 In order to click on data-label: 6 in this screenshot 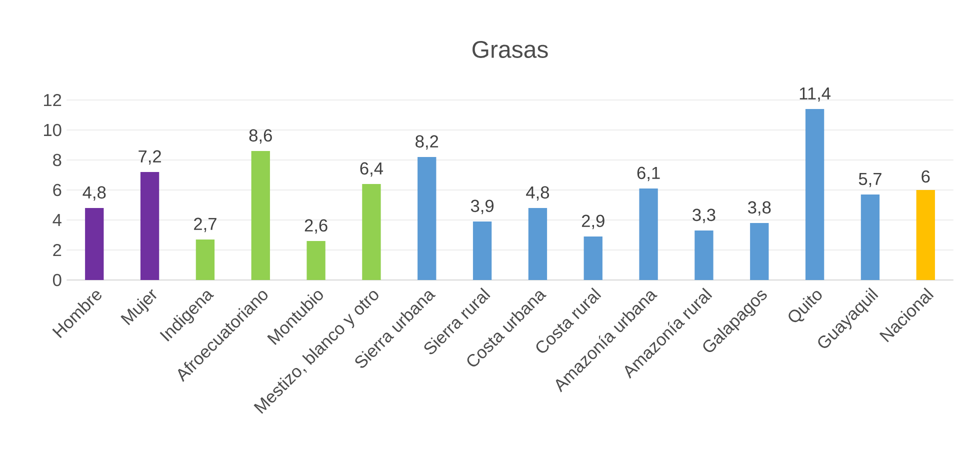, I will do `click(926, 176)`.